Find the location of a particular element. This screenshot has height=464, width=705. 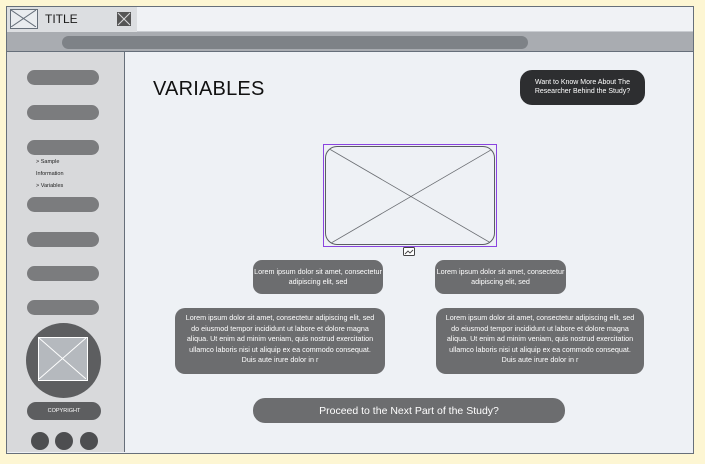

selection-outline is located at coordinates (410, 195).